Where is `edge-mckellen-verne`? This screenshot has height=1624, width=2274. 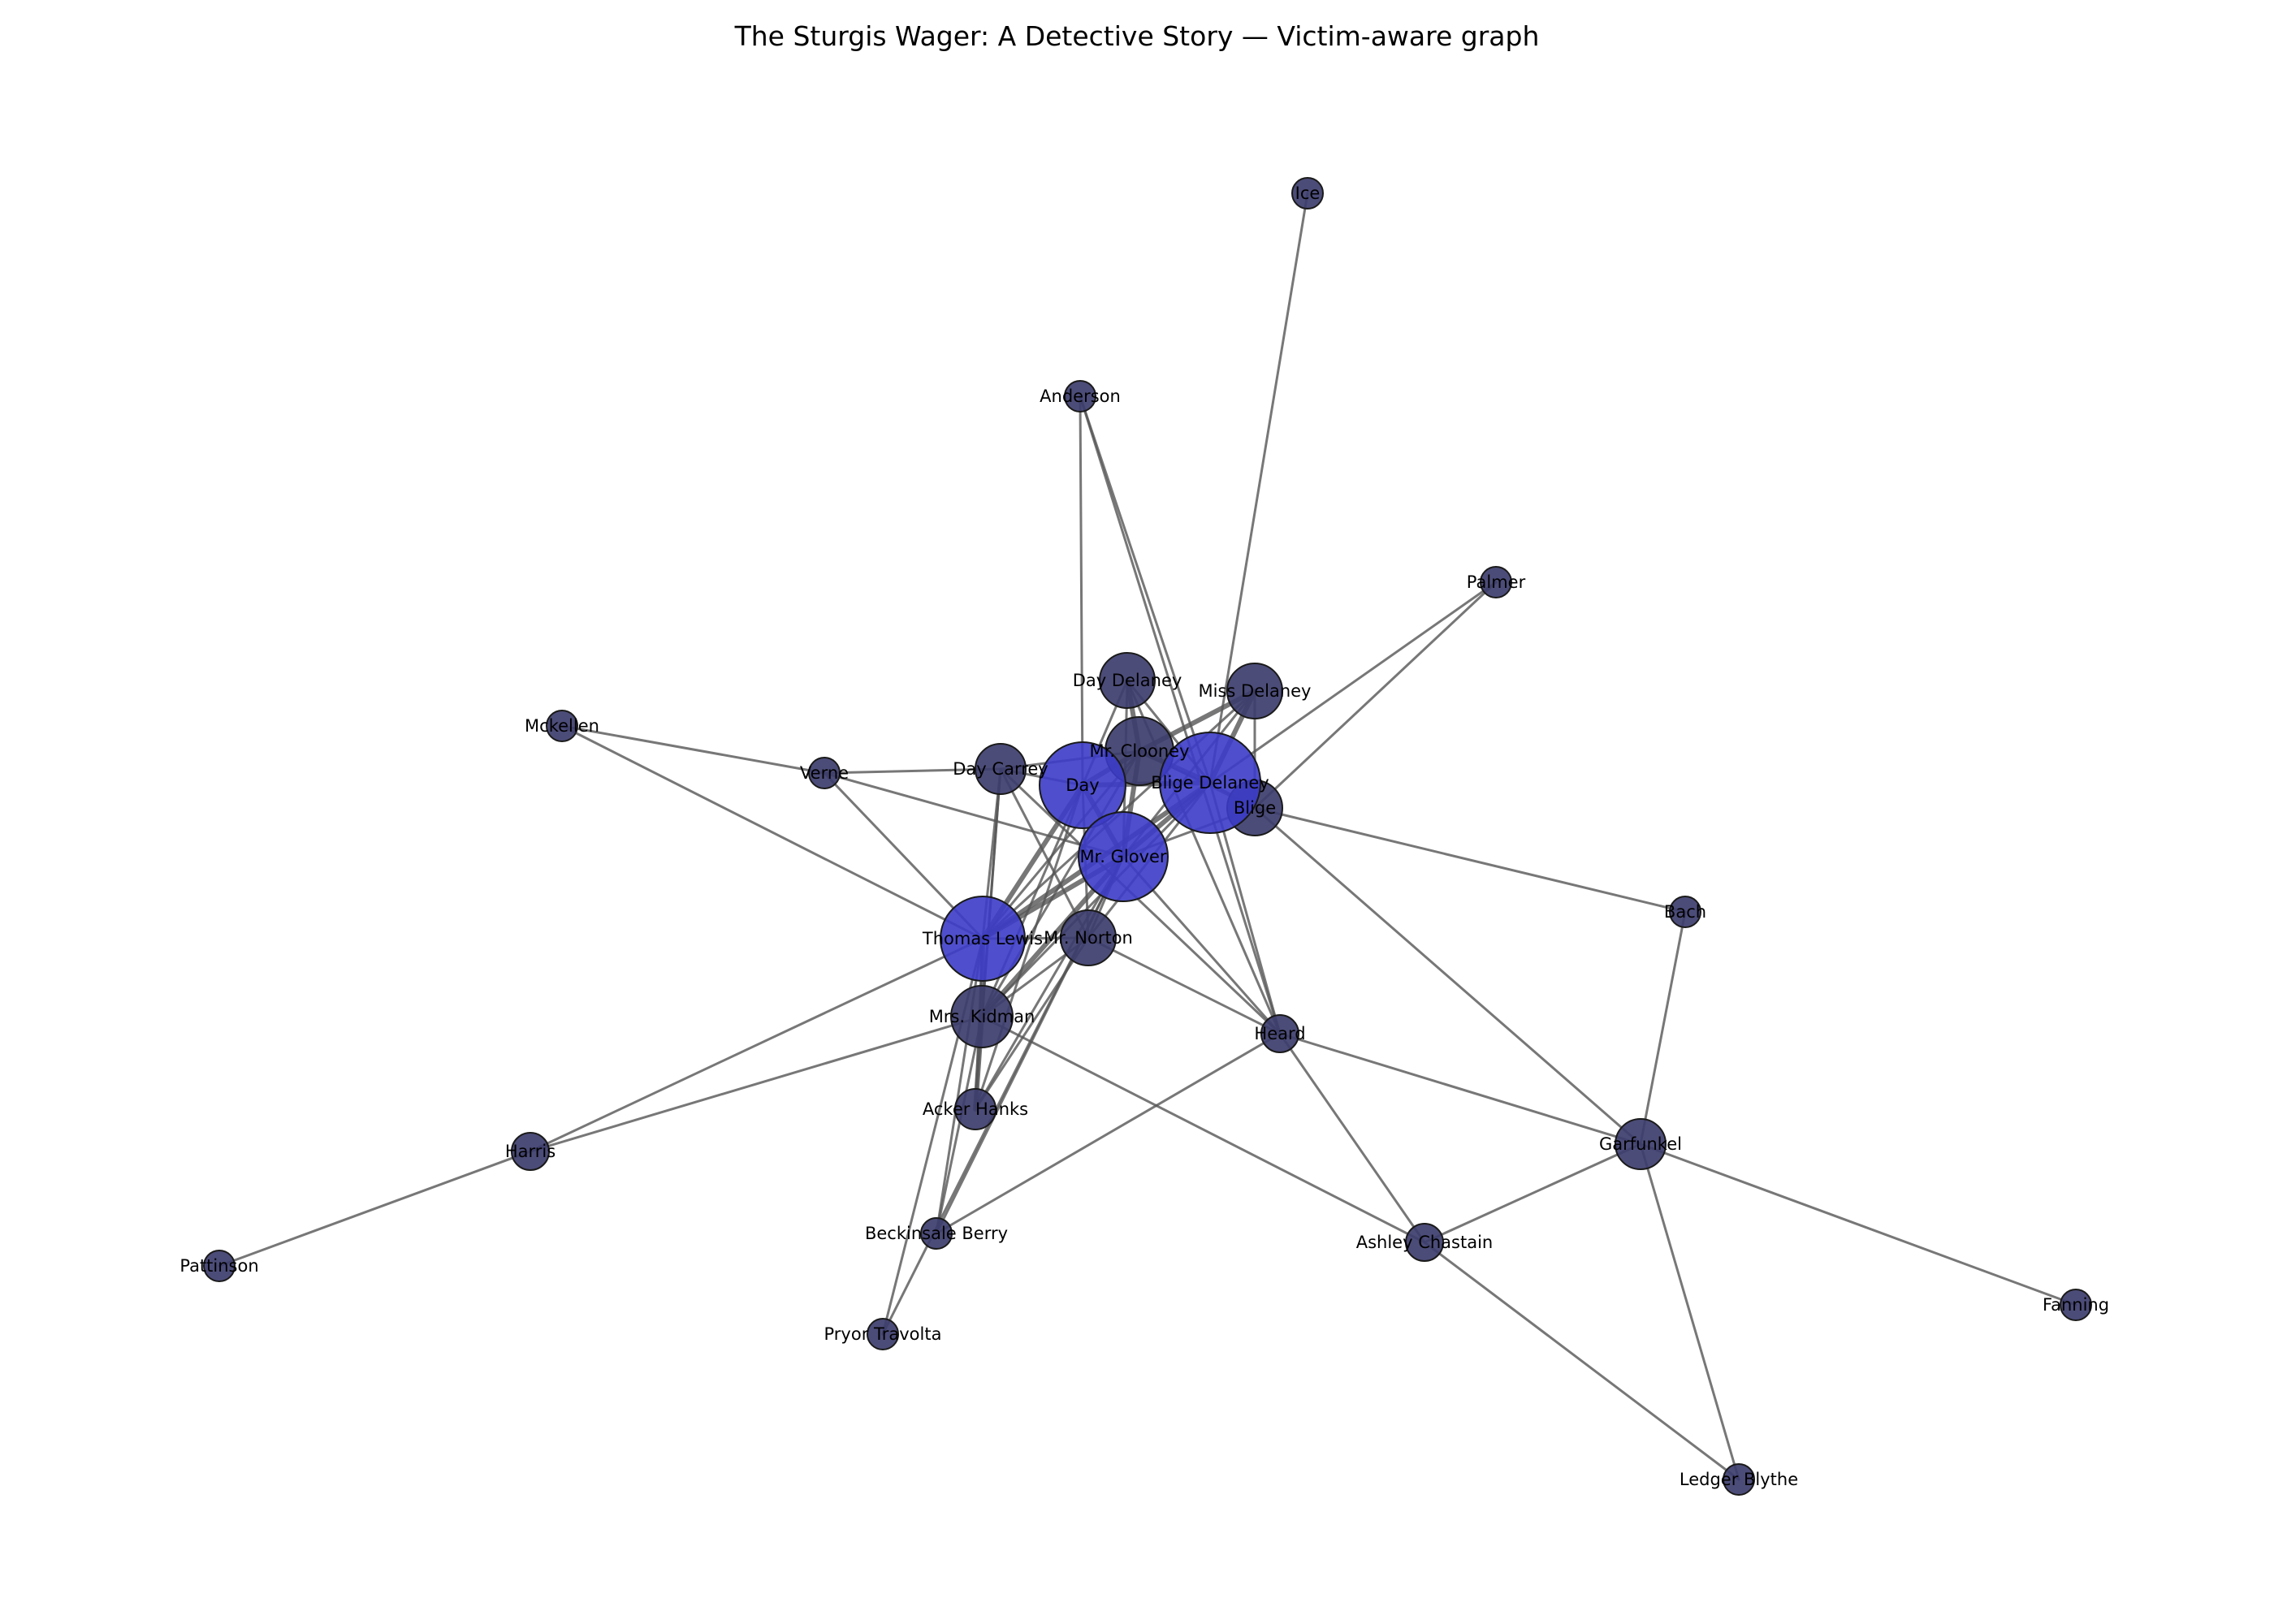
edge-mckellen-verne is located at coordinates (693, 750).